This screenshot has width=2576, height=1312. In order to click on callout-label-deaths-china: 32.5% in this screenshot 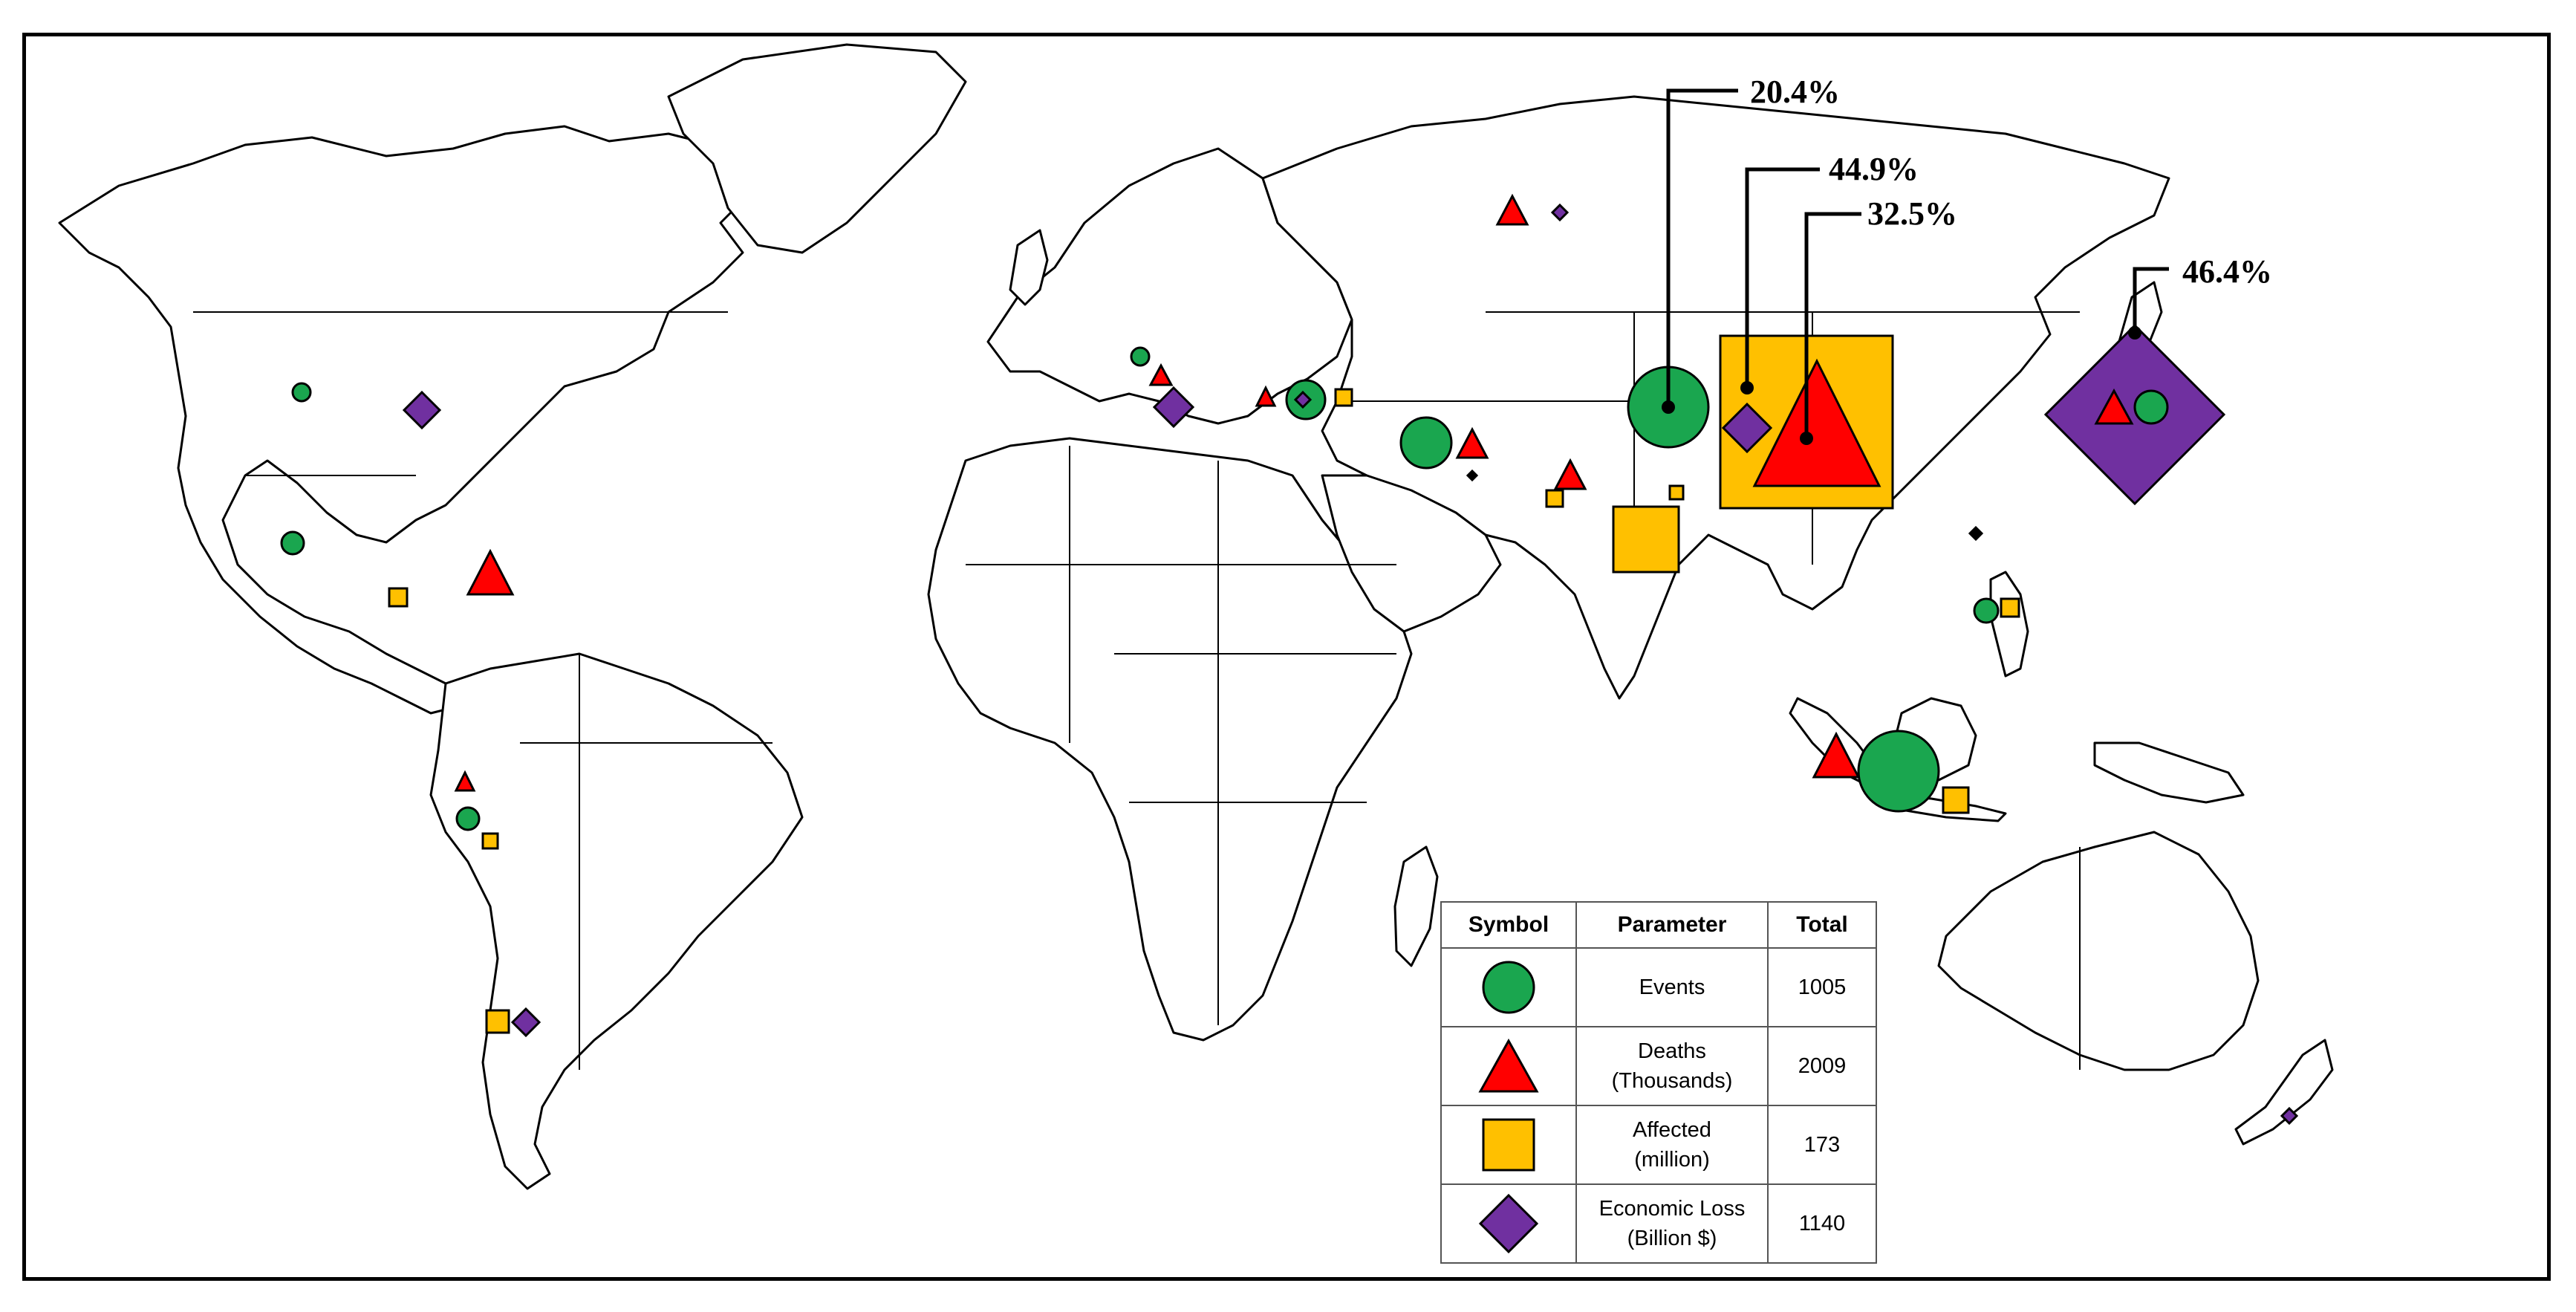, I will do `click(1912, 213)`.